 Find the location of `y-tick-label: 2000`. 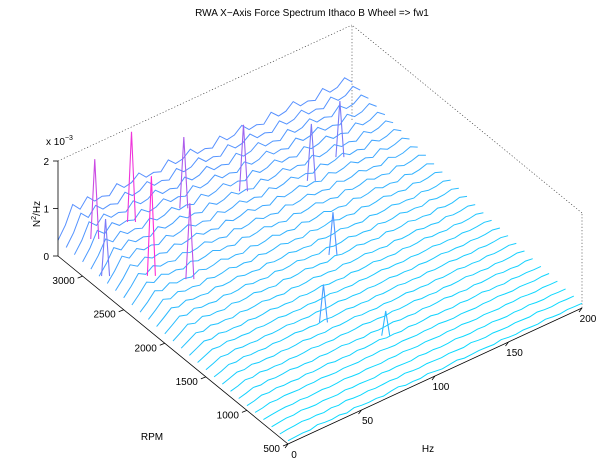

y-tick-label: 2000 is located at coordinates (146, 348).